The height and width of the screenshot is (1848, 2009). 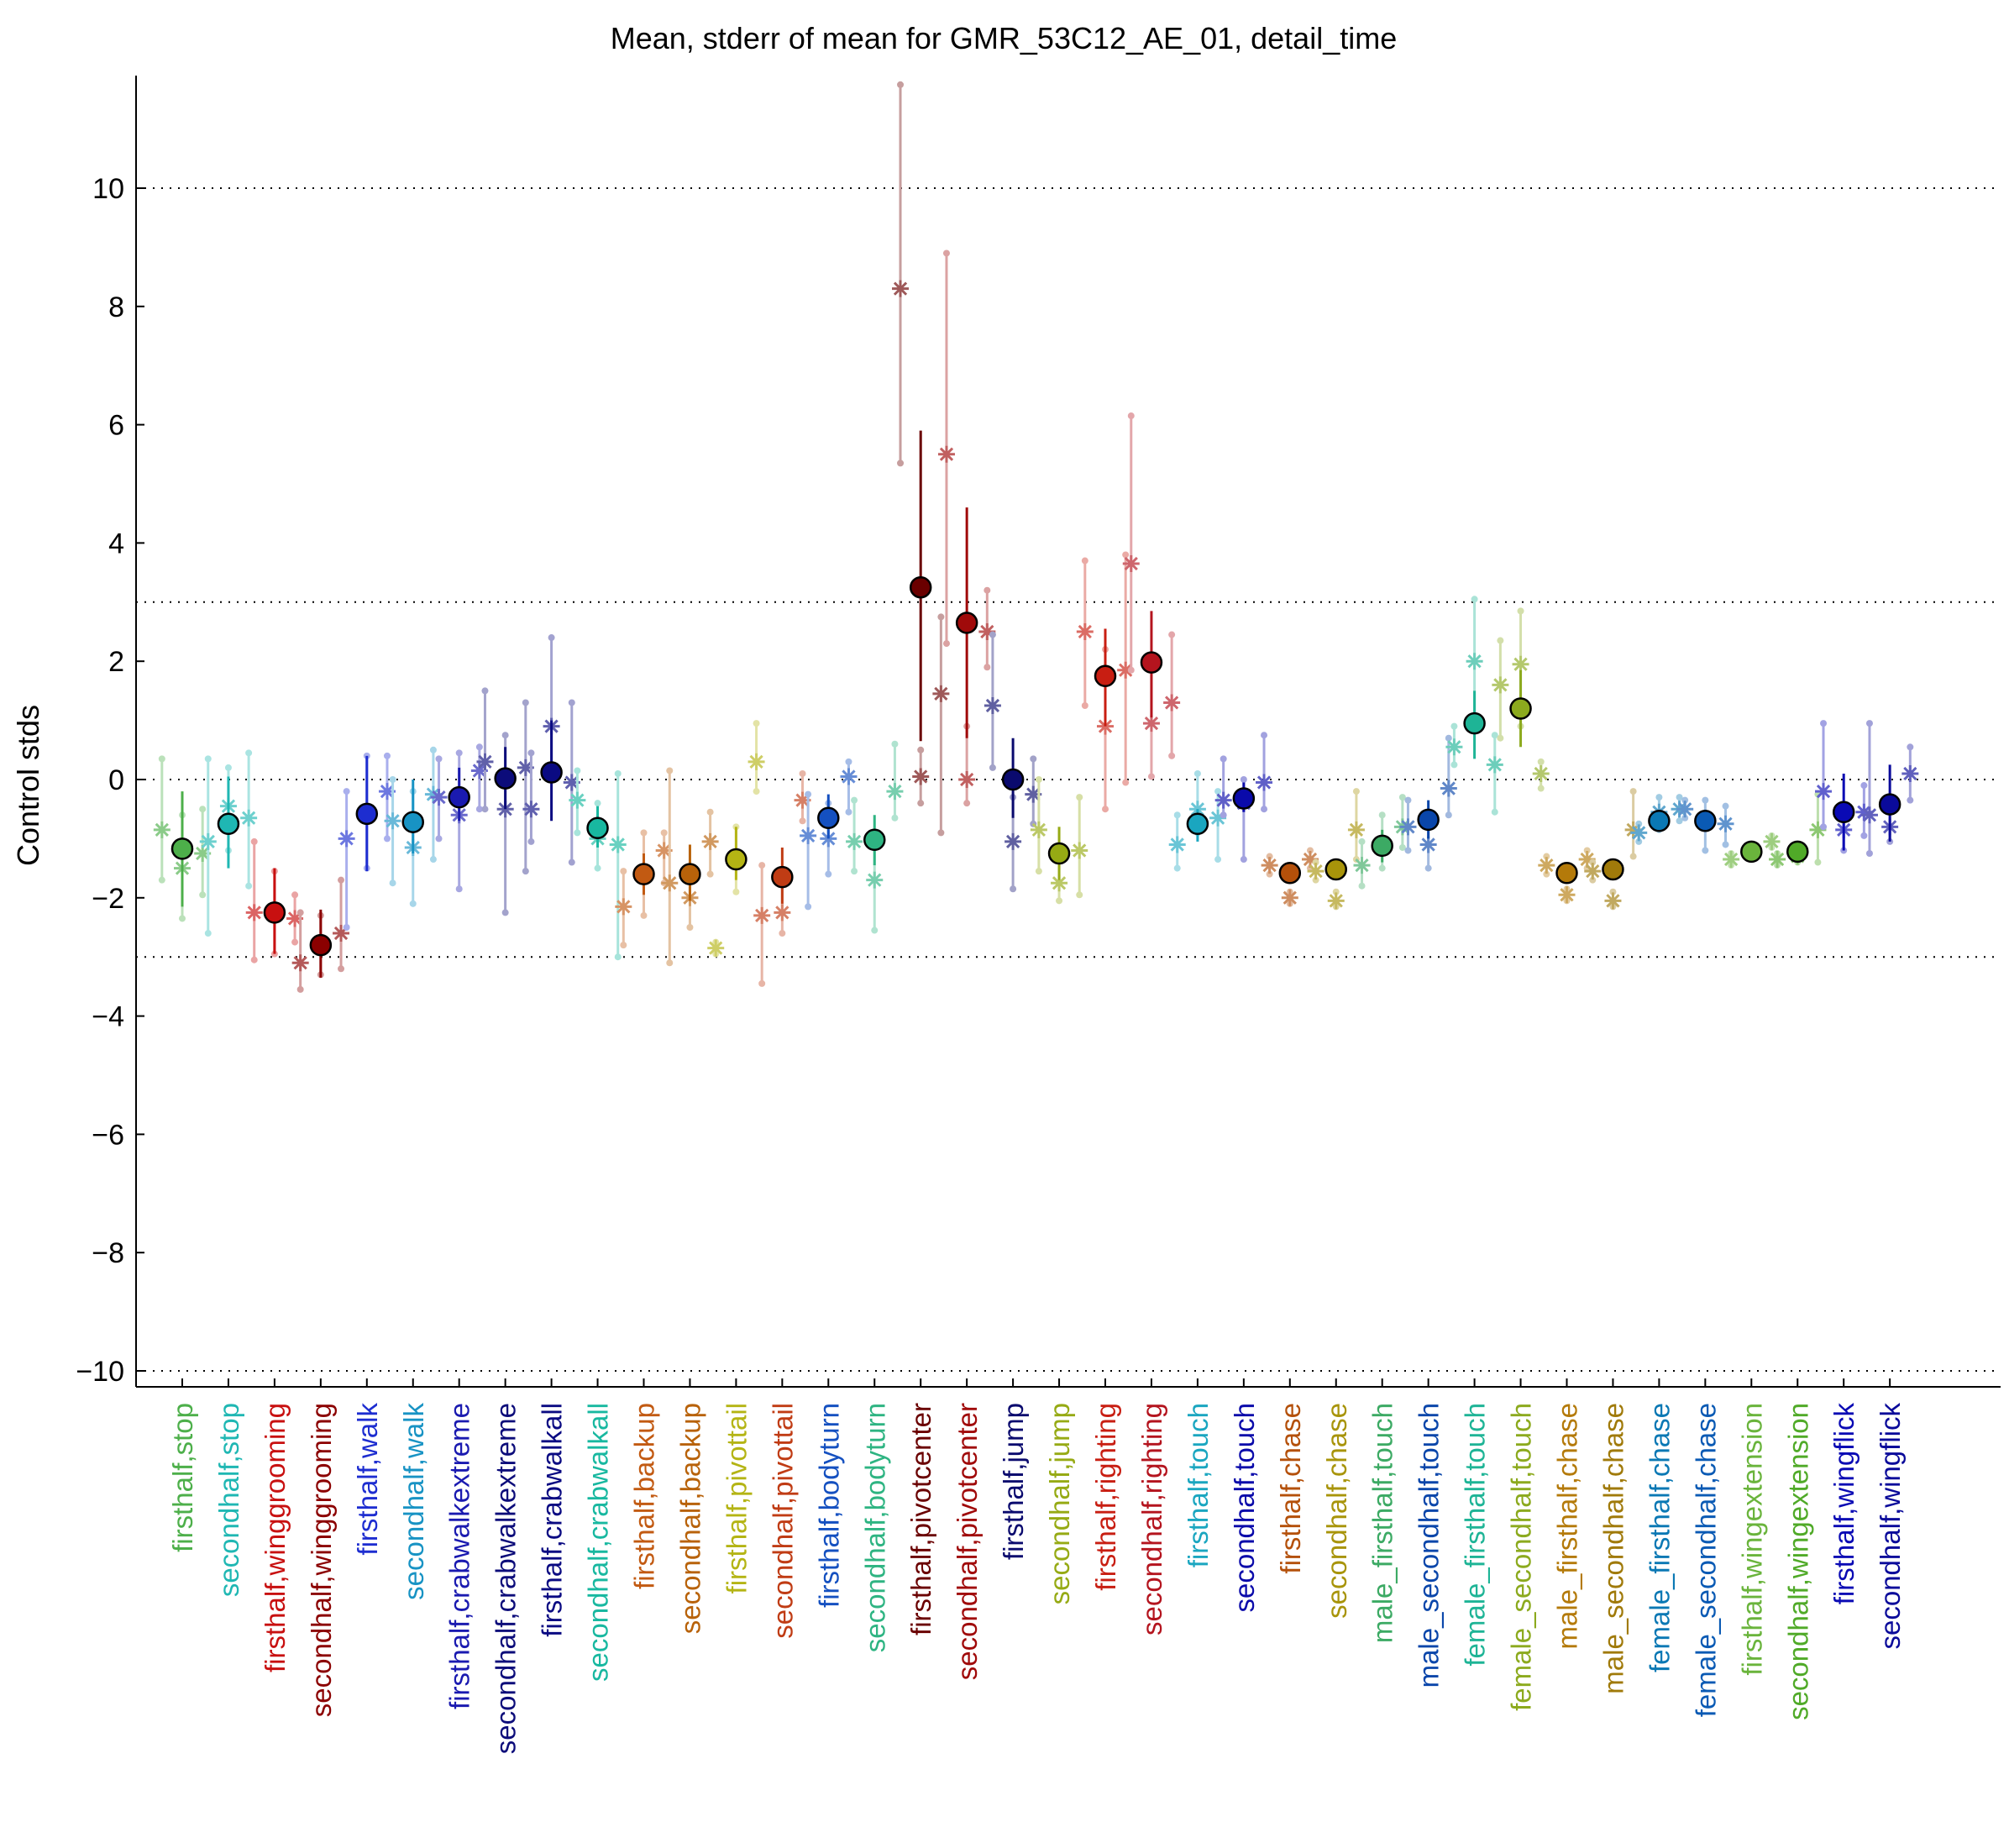 What do you see at coordinates (108, 899) in the screenshot?
I see `y-tick-label: −2` at bounding box center [108, 899].